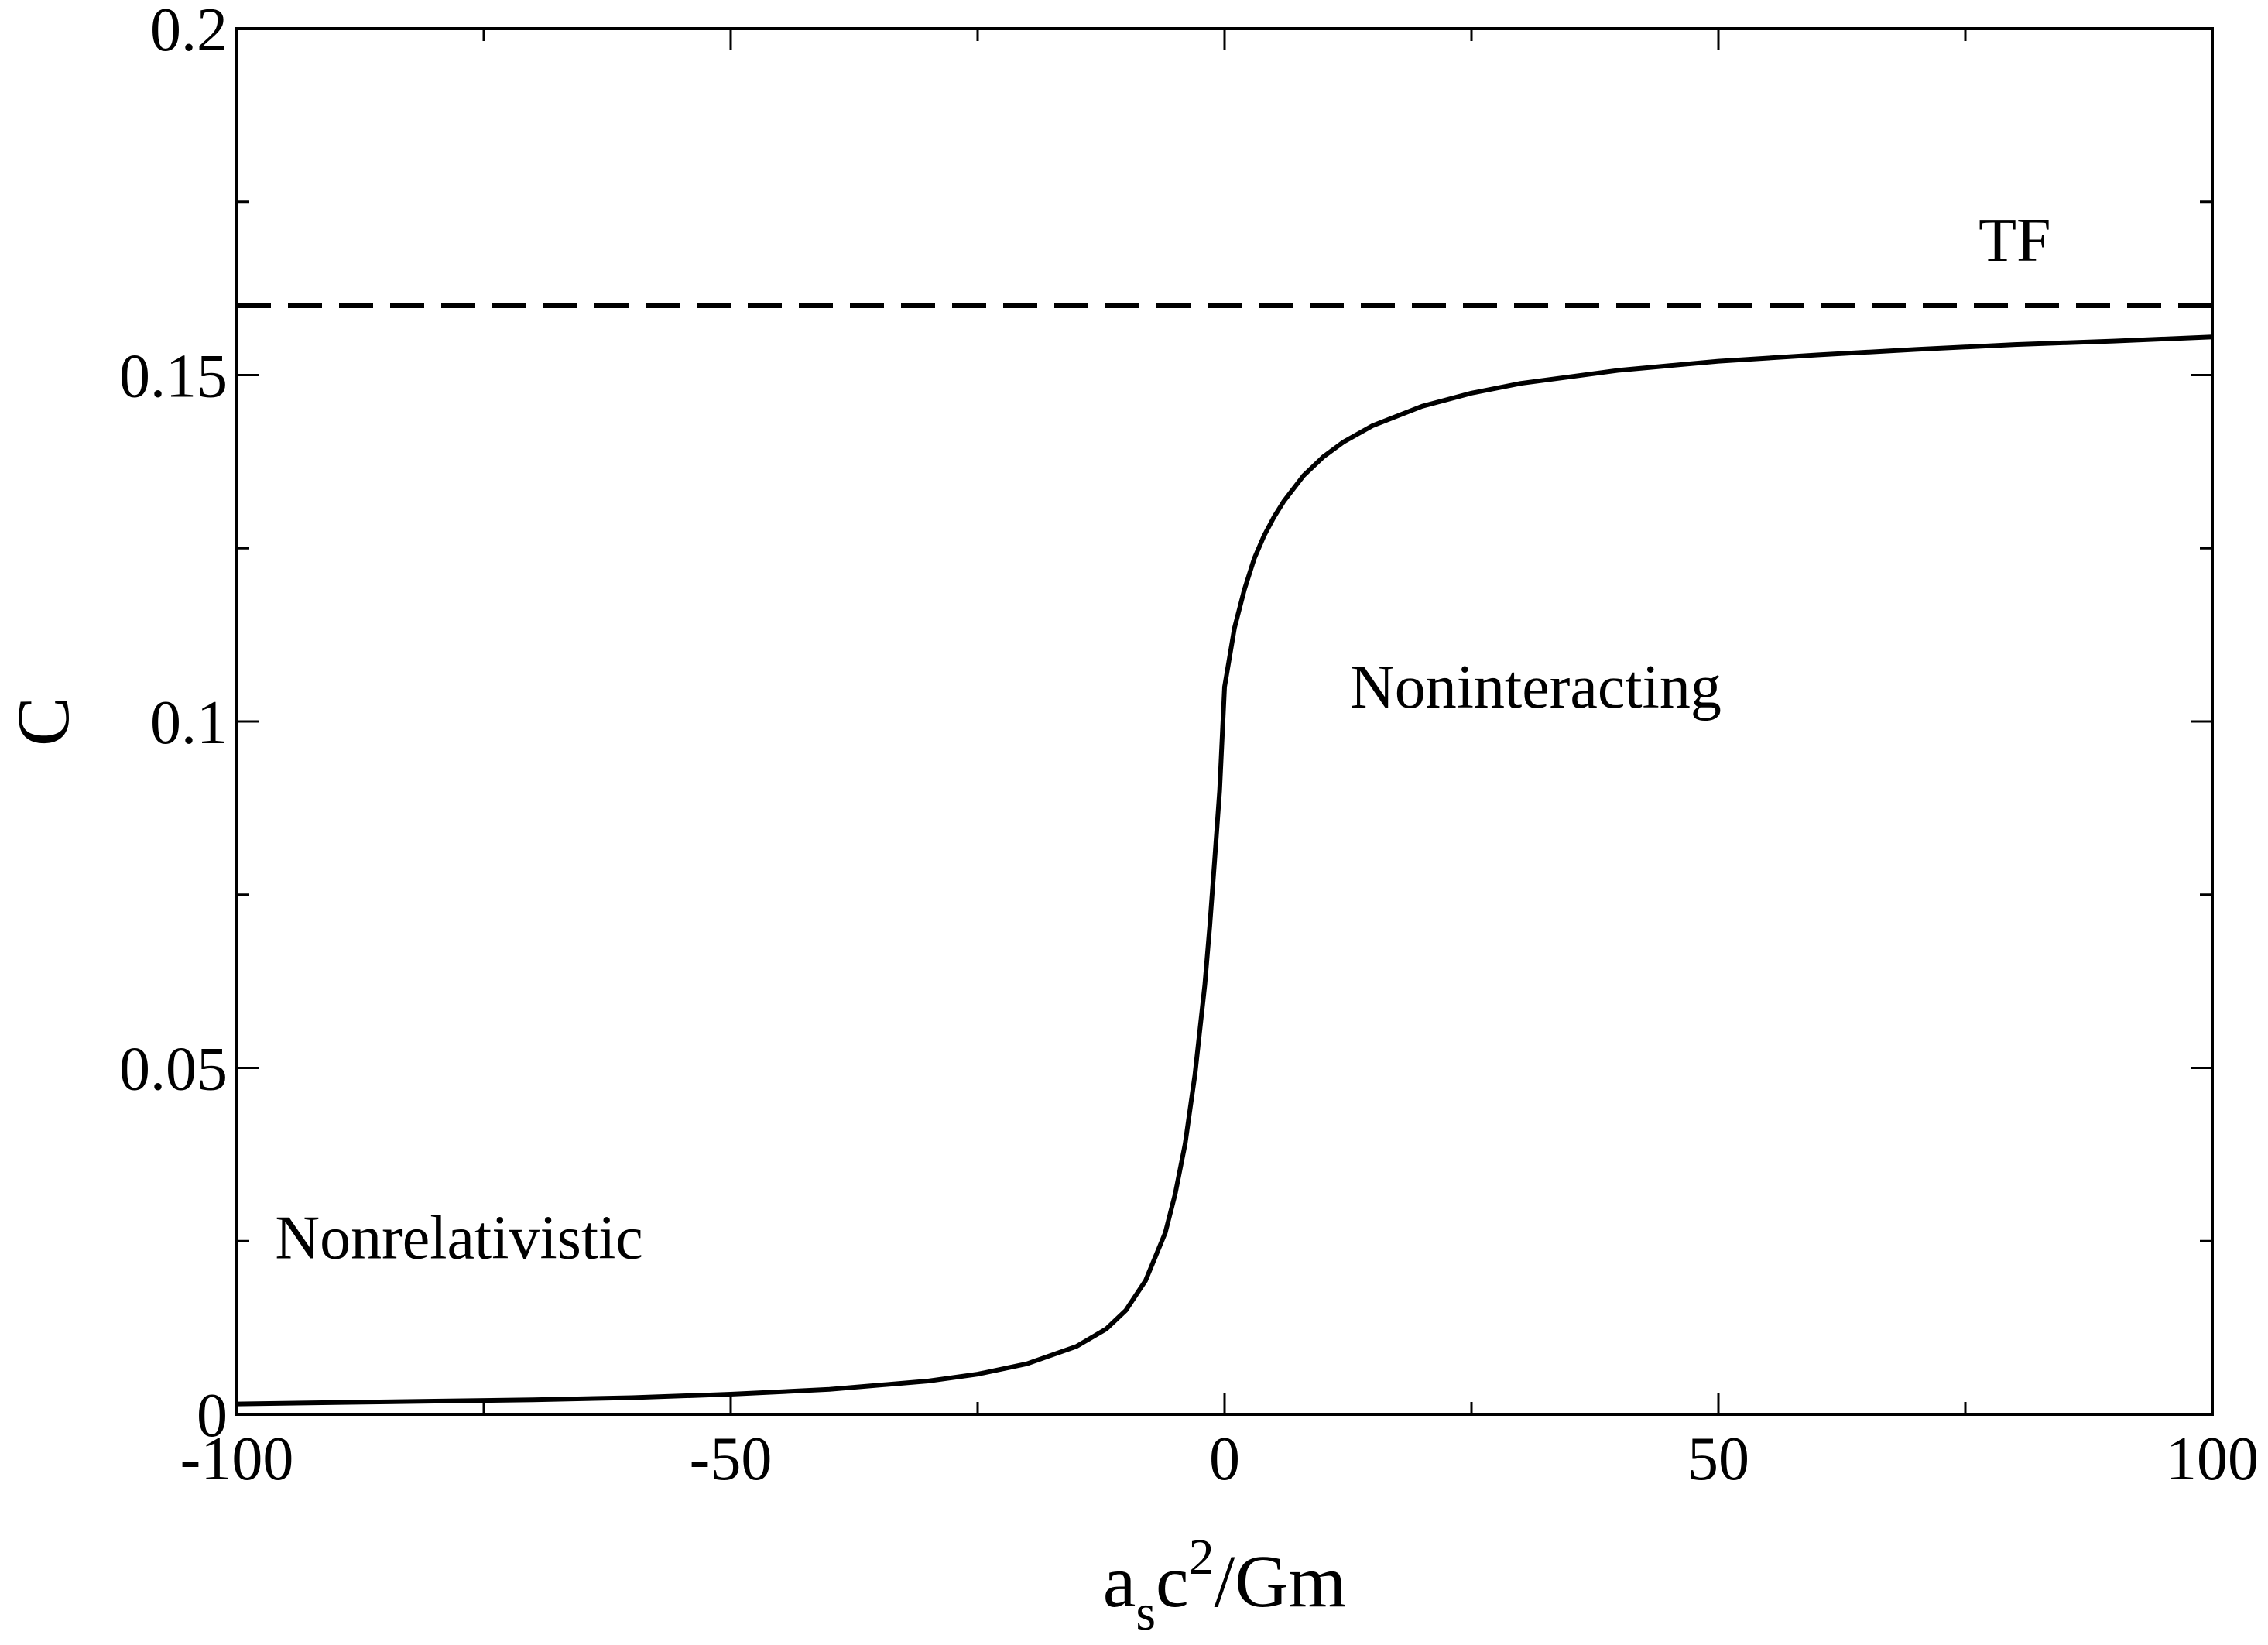 Image resolution: width=2268 pixels, height=1645 pixels. I want to click on x-tick-label: -50, so click(731, 1459).